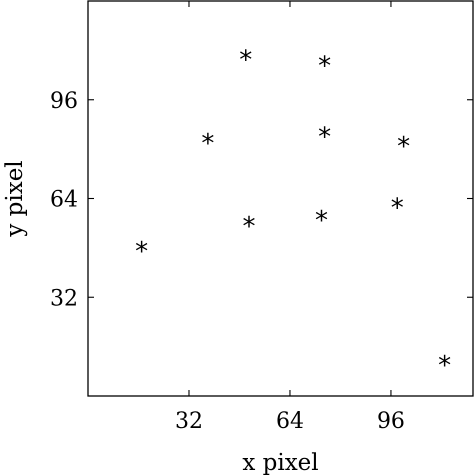 The height and width of the screenshot is (476, 474). I want to click on y-tick-label: 32, so click(64, 298).